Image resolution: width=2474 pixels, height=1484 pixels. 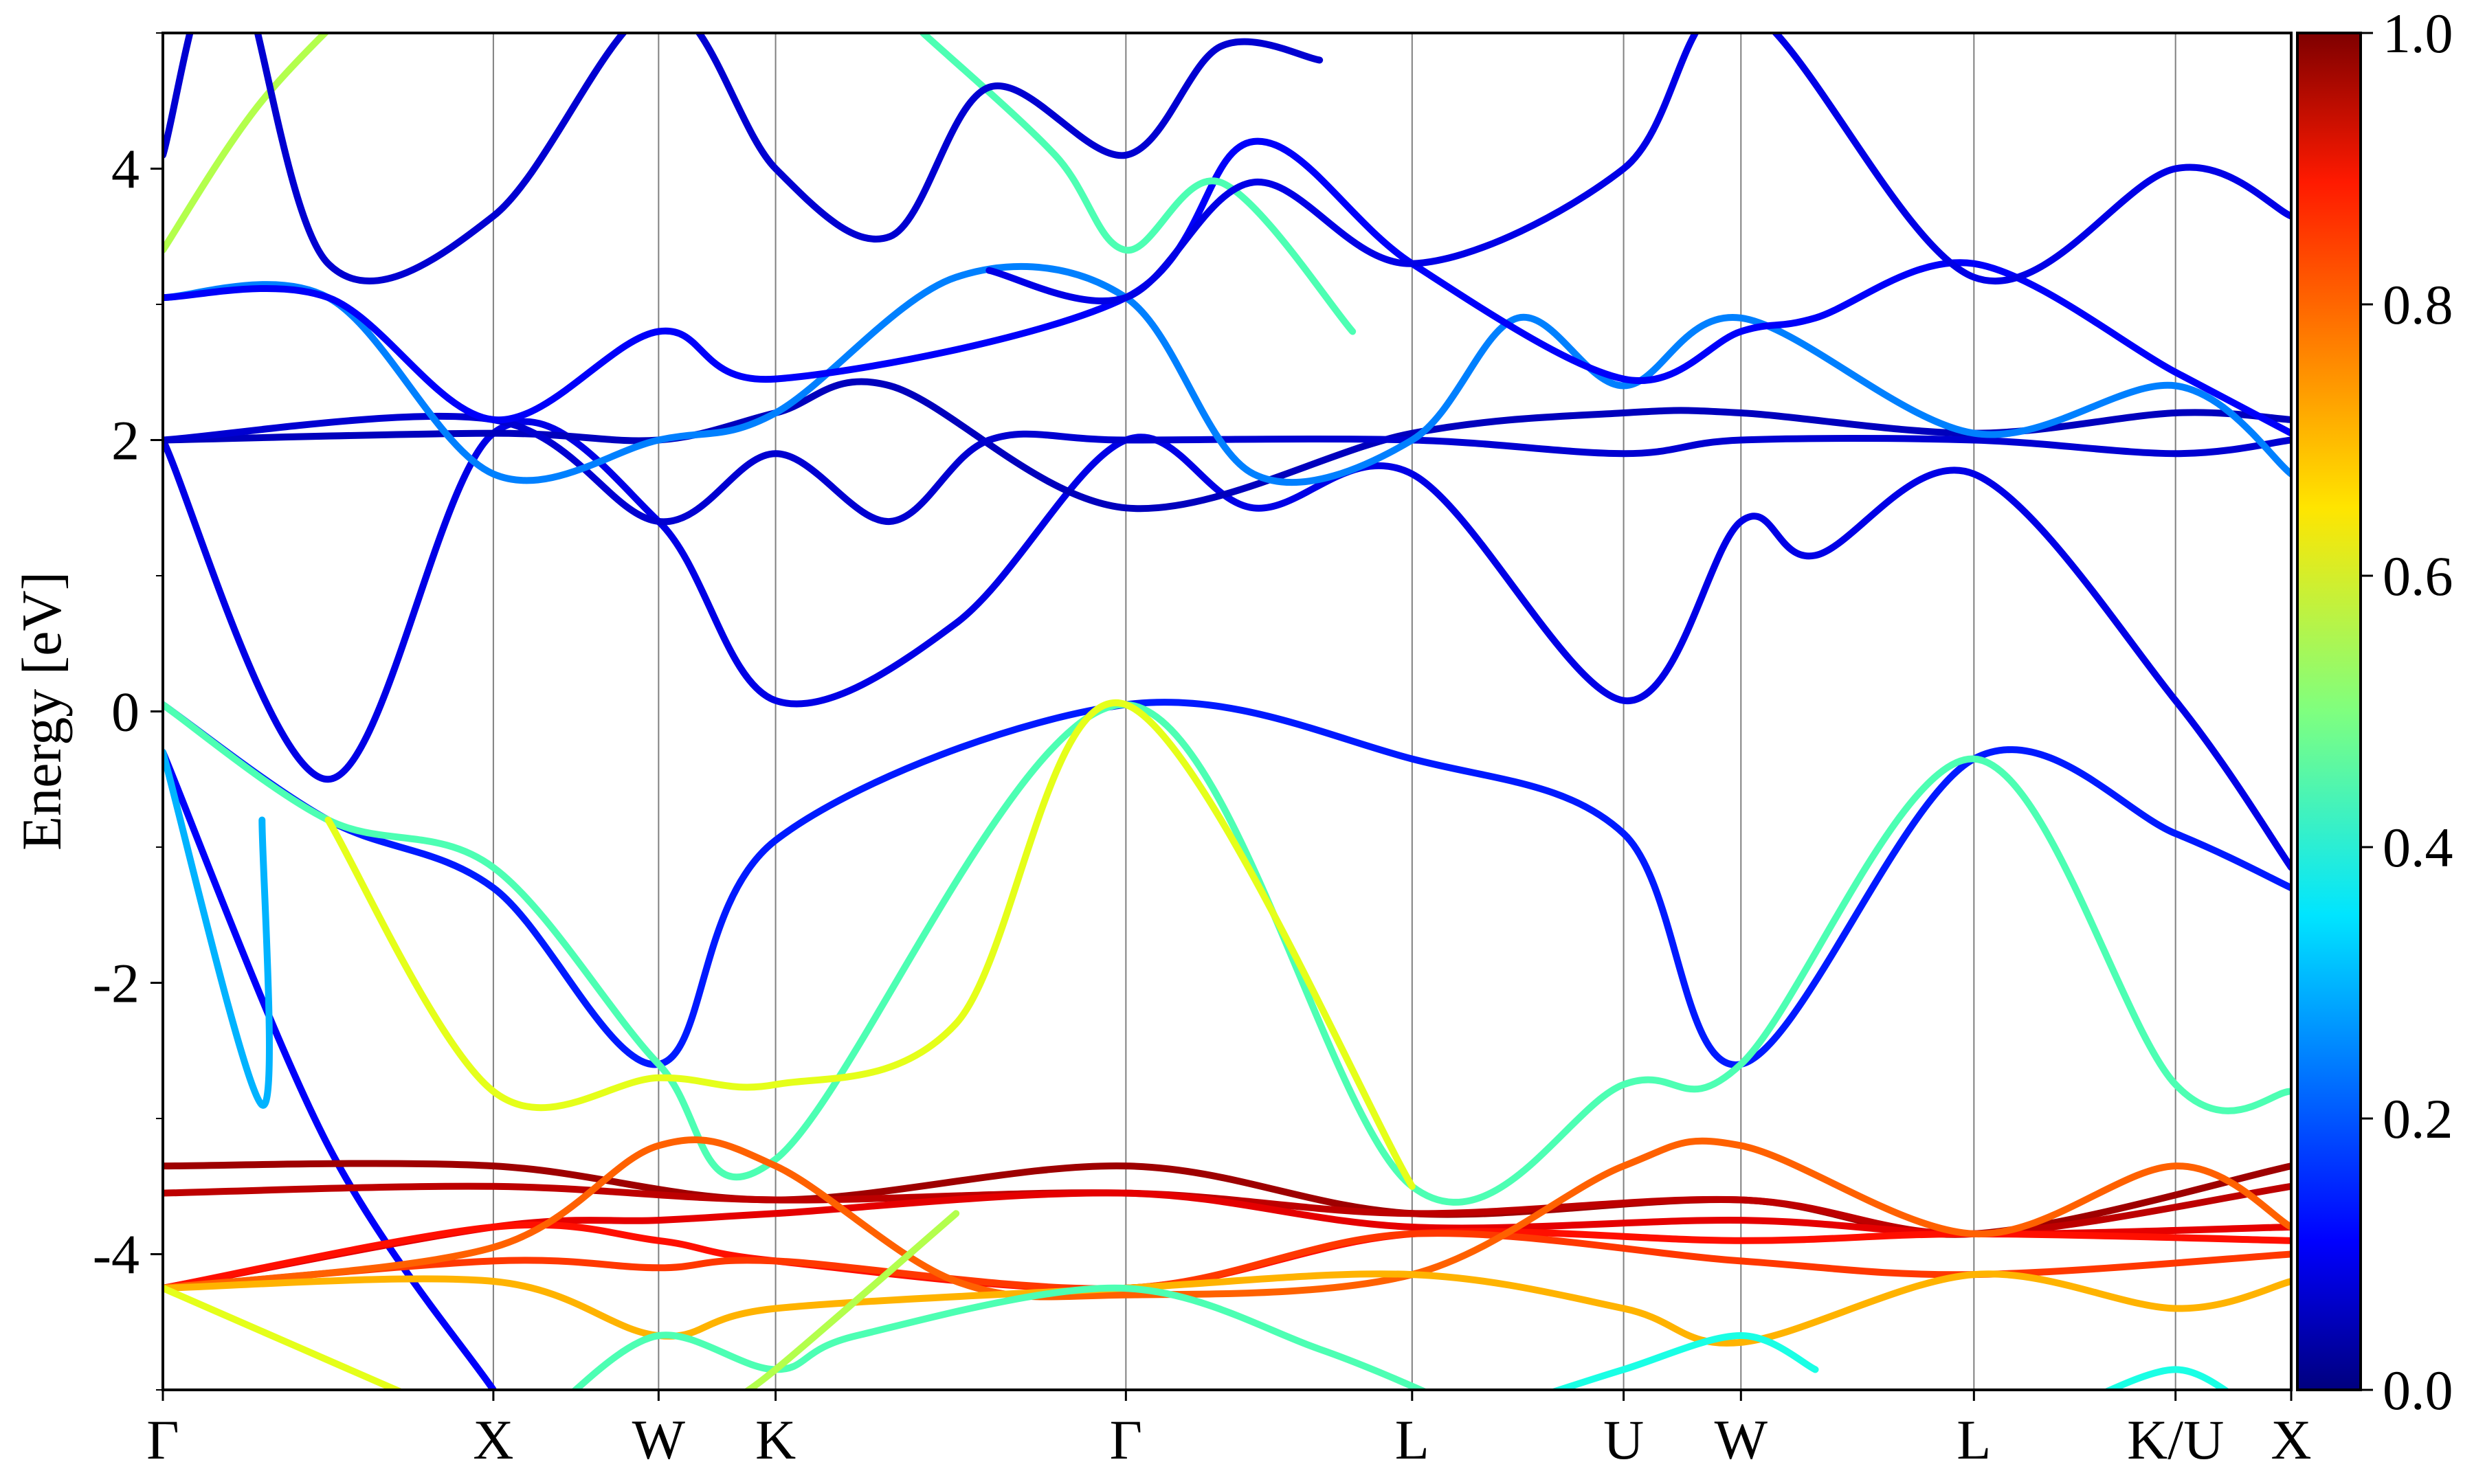 What do you see at coordinates (1623, 1439) in the screenshot?
I see `x-tick-label: U` at bounding box center [1623, 1439].